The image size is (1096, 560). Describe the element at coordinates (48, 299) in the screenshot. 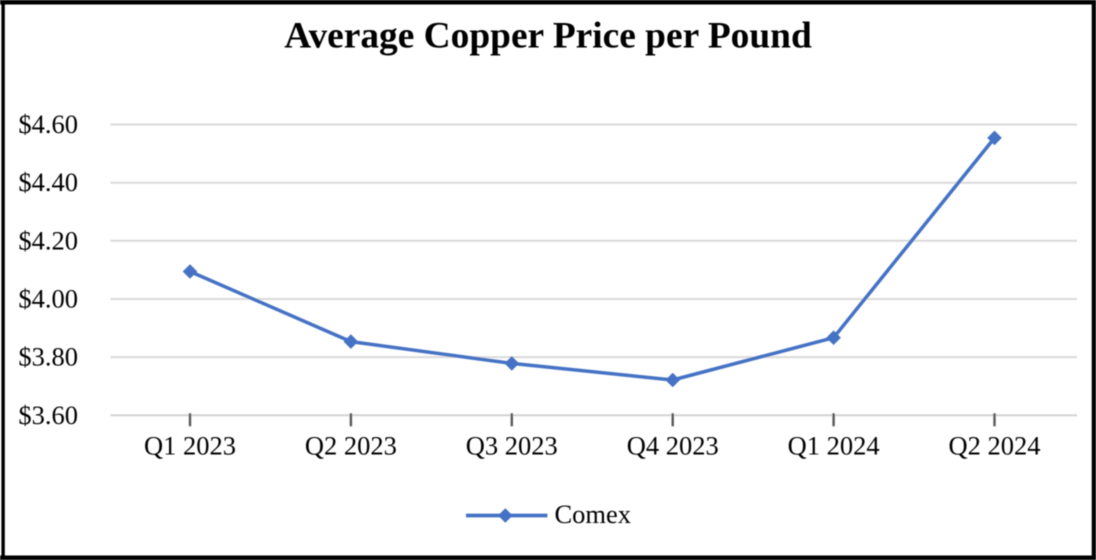

I see `svg-text: $4.00` at that location.